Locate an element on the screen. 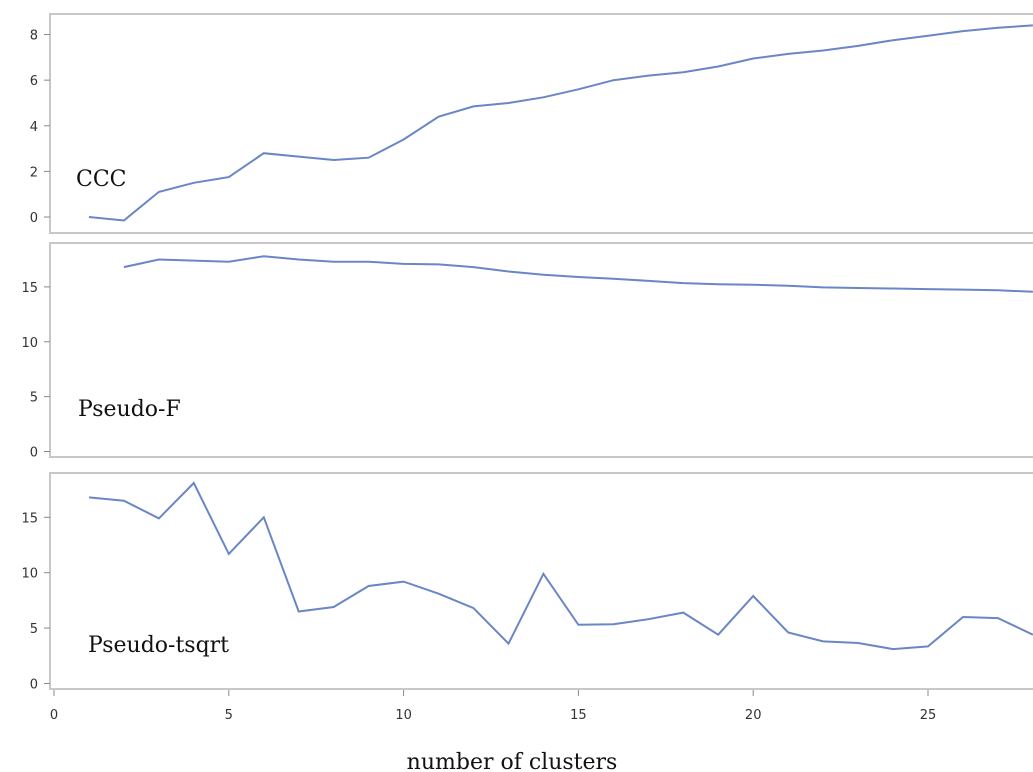 The width and height of the screenshot is (1033, 772). y-axis-ticks: 0 2 4 6 8 is located at coordinates (40, 127).